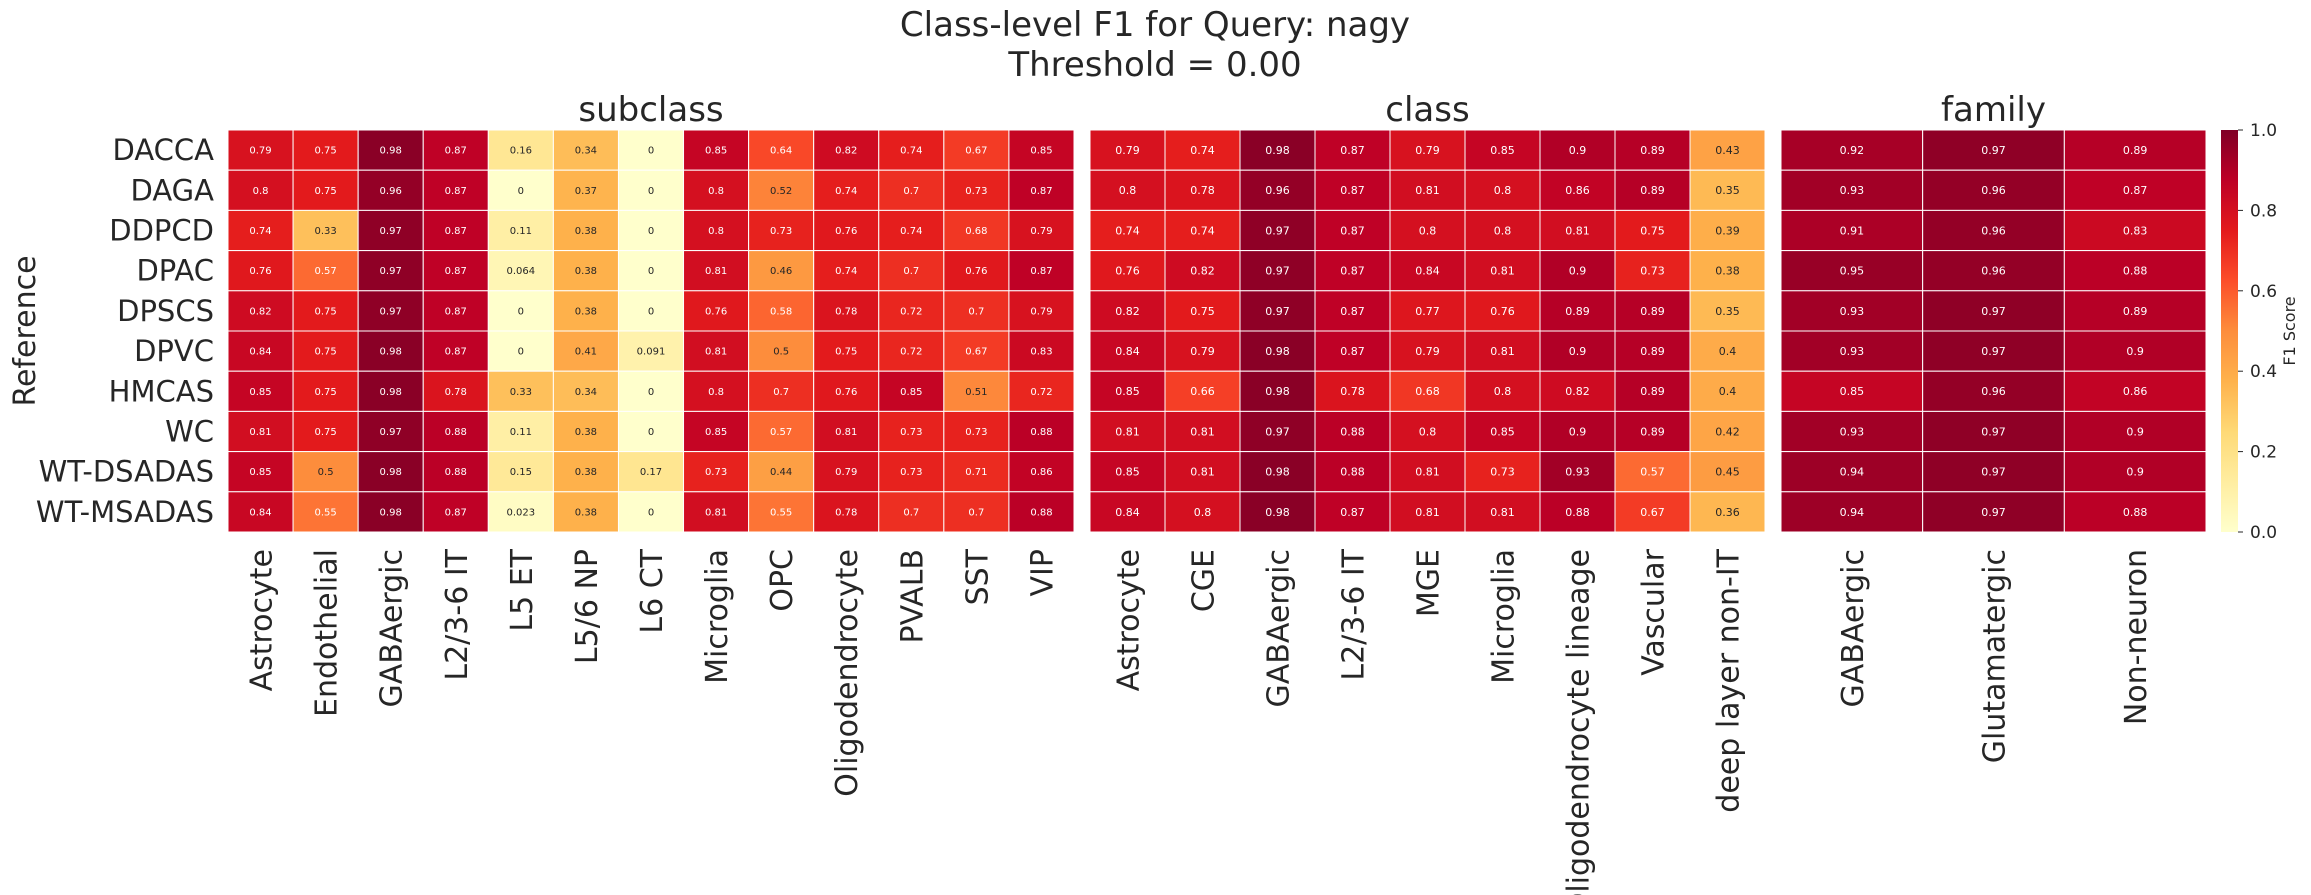 The height and width of the screenshot is (895, 2311). What do you see at coordinates (1578, 351) in the screenshot?
I see `cell-value-label: 0.9` at bounding box center [1578, 351].